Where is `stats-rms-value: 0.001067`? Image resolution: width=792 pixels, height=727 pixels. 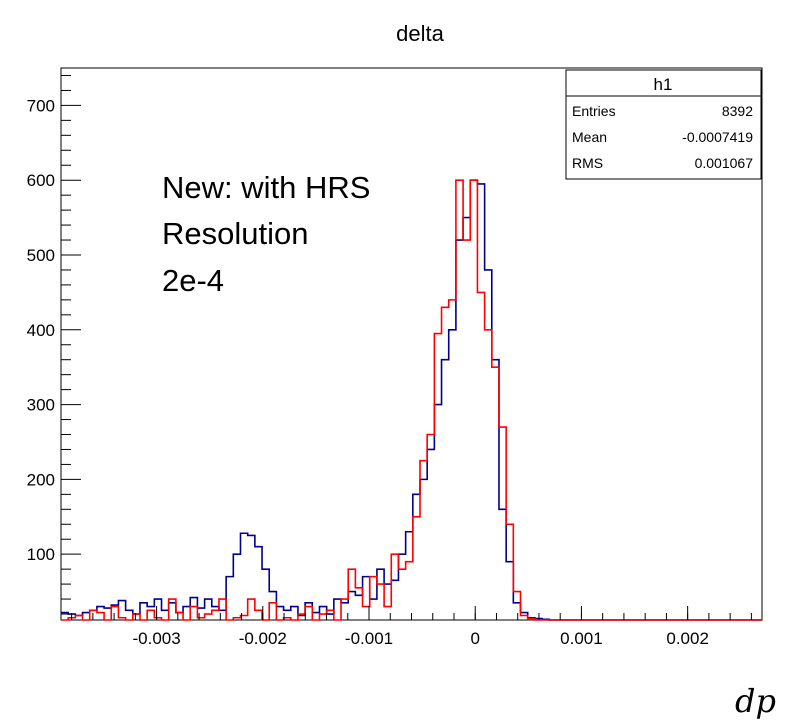
stats-rms-value: 0.001067 is located at coordinates (724, 163).